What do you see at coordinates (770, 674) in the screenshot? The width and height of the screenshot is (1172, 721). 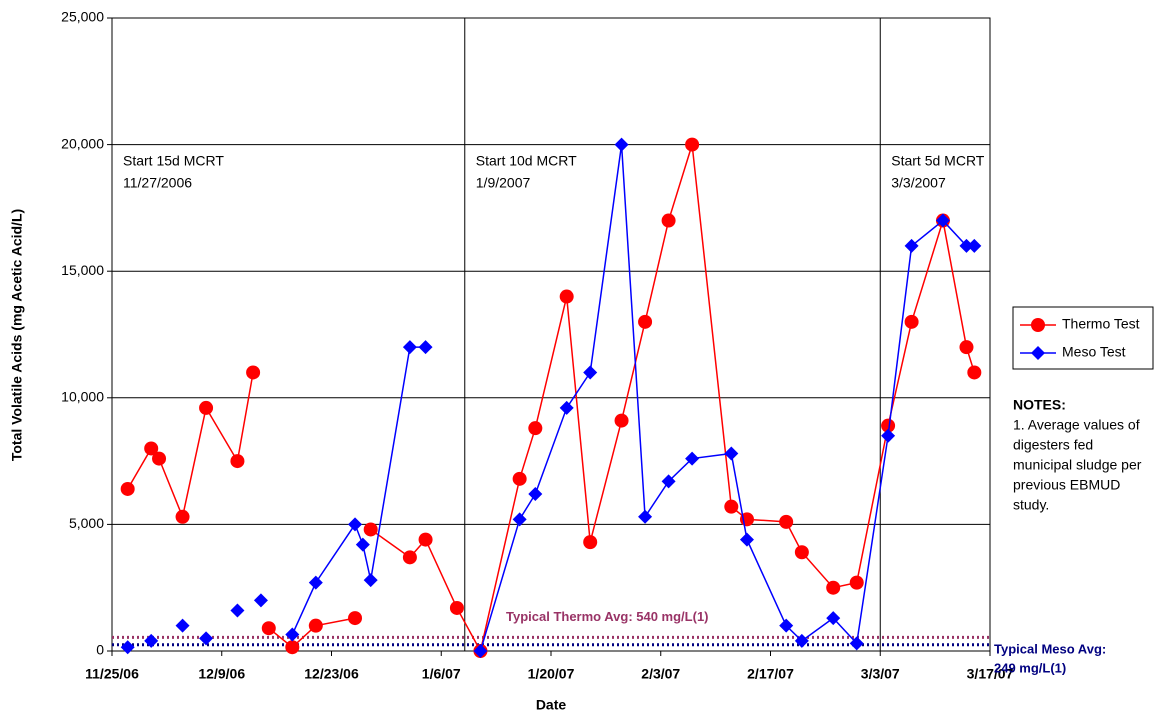 I see `x-tick-label: 2/17/07` at bounding box center [770, 674].